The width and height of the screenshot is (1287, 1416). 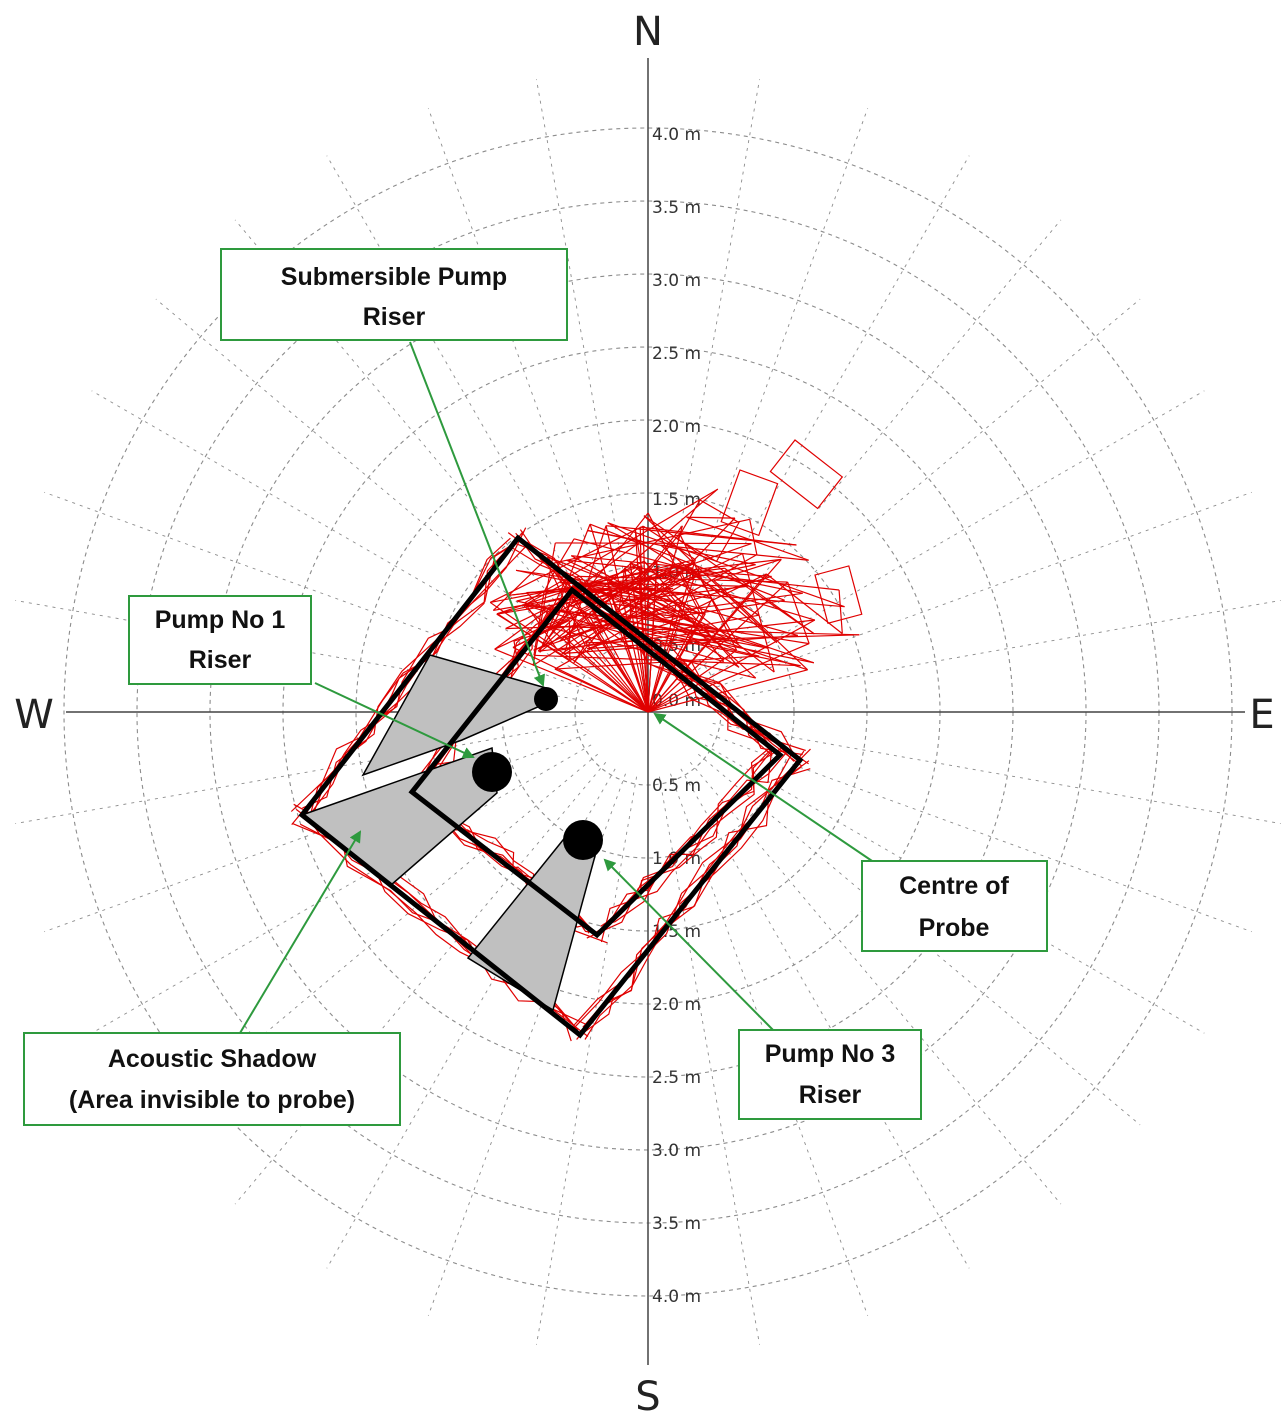 What do you see at coordinates (394, 317) in the screenshot?
I see `callout-submersible-line2: Riser` at bounding box center [394, 317].